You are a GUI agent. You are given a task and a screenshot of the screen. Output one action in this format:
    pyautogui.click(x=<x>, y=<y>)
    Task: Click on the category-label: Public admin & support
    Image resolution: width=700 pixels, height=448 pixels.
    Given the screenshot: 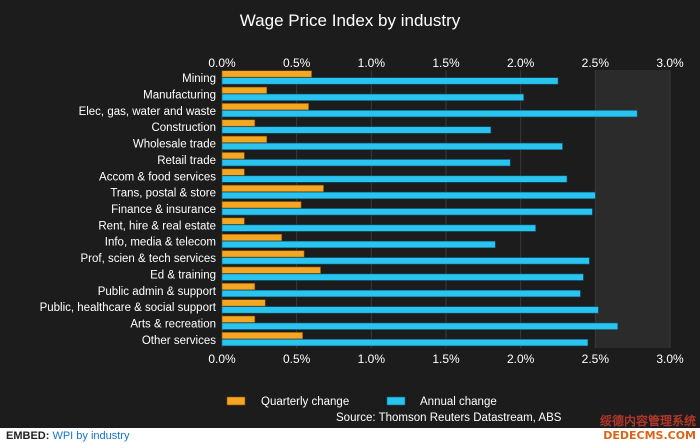 What is the action you would take?
    pyautogui.click(x=157, y=292)
    